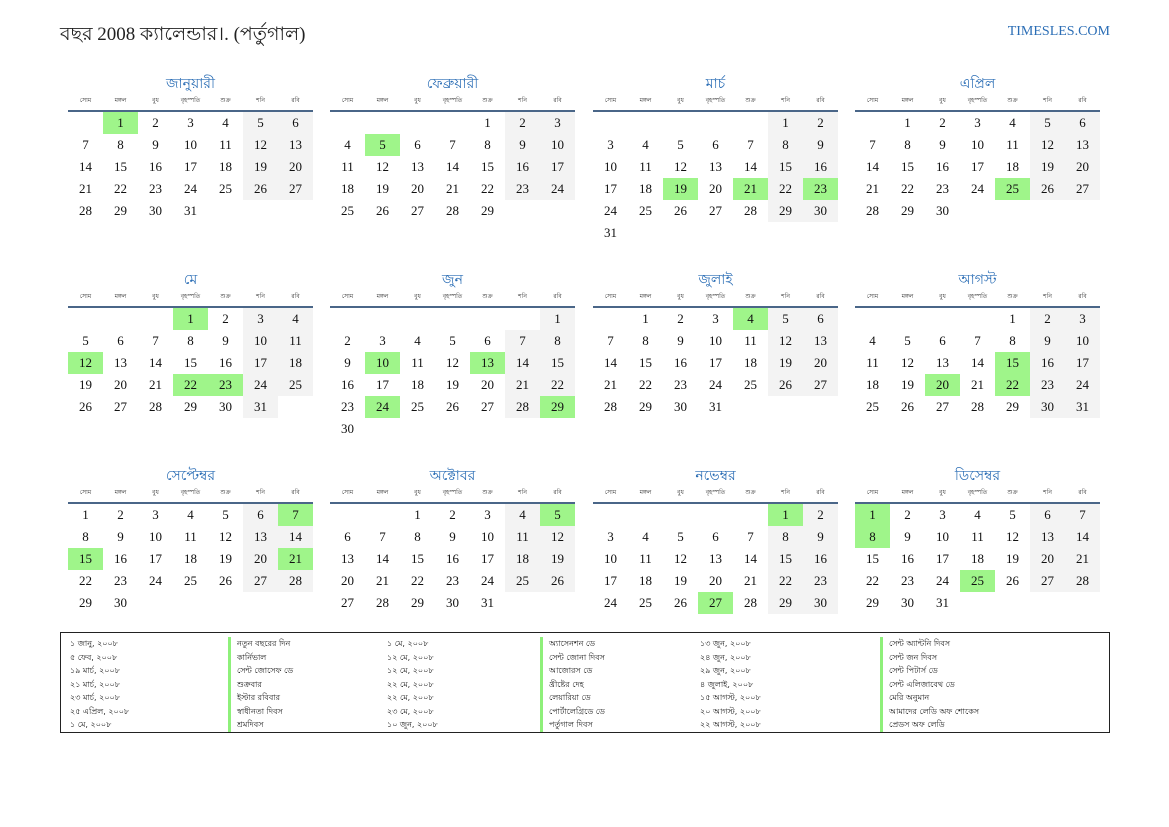 The height and width of the screenshot is (827, 1169). I want to click on day-cell: 2, so click(120, 514).